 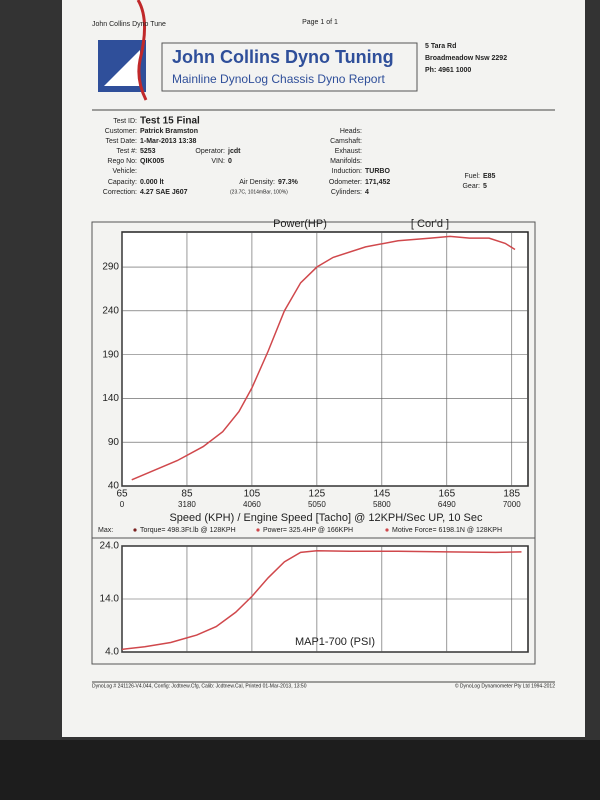 What do you see at coordinates (122, 182) in the screenshot?
I see `field-label: Capacity:` at bounding box center [122, 182].